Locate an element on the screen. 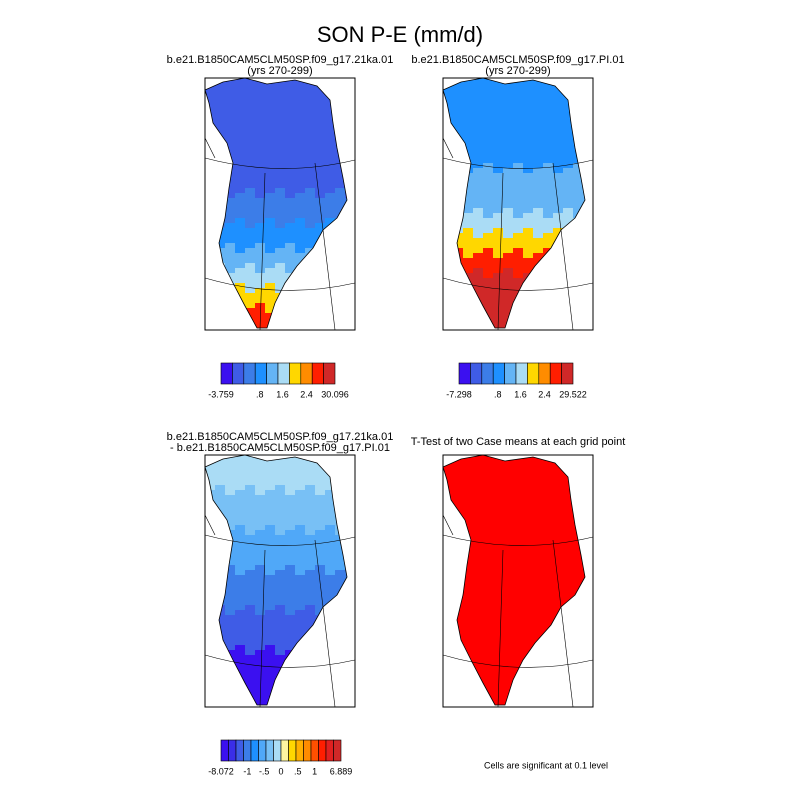 The width and height of the screenshot is (800, 805). colorbar-label: 29.522 is located at coordinates (573, 394).